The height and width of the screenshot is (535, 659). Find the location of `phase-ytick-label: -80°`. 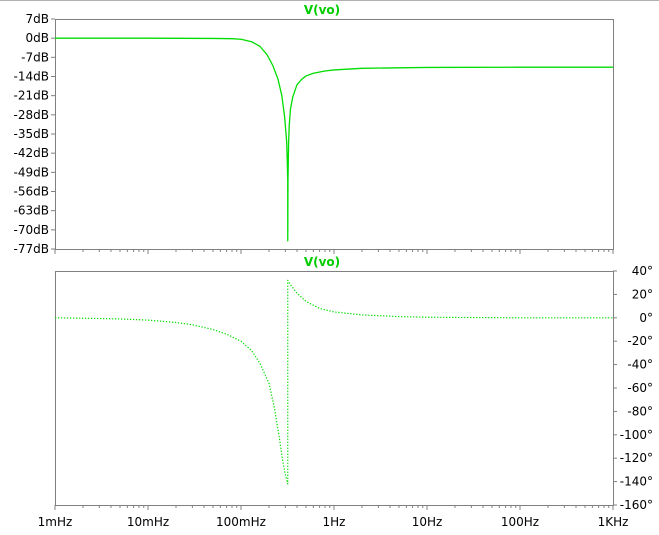

phase-ytick-label: -80° is located at coordinates (640, 411).